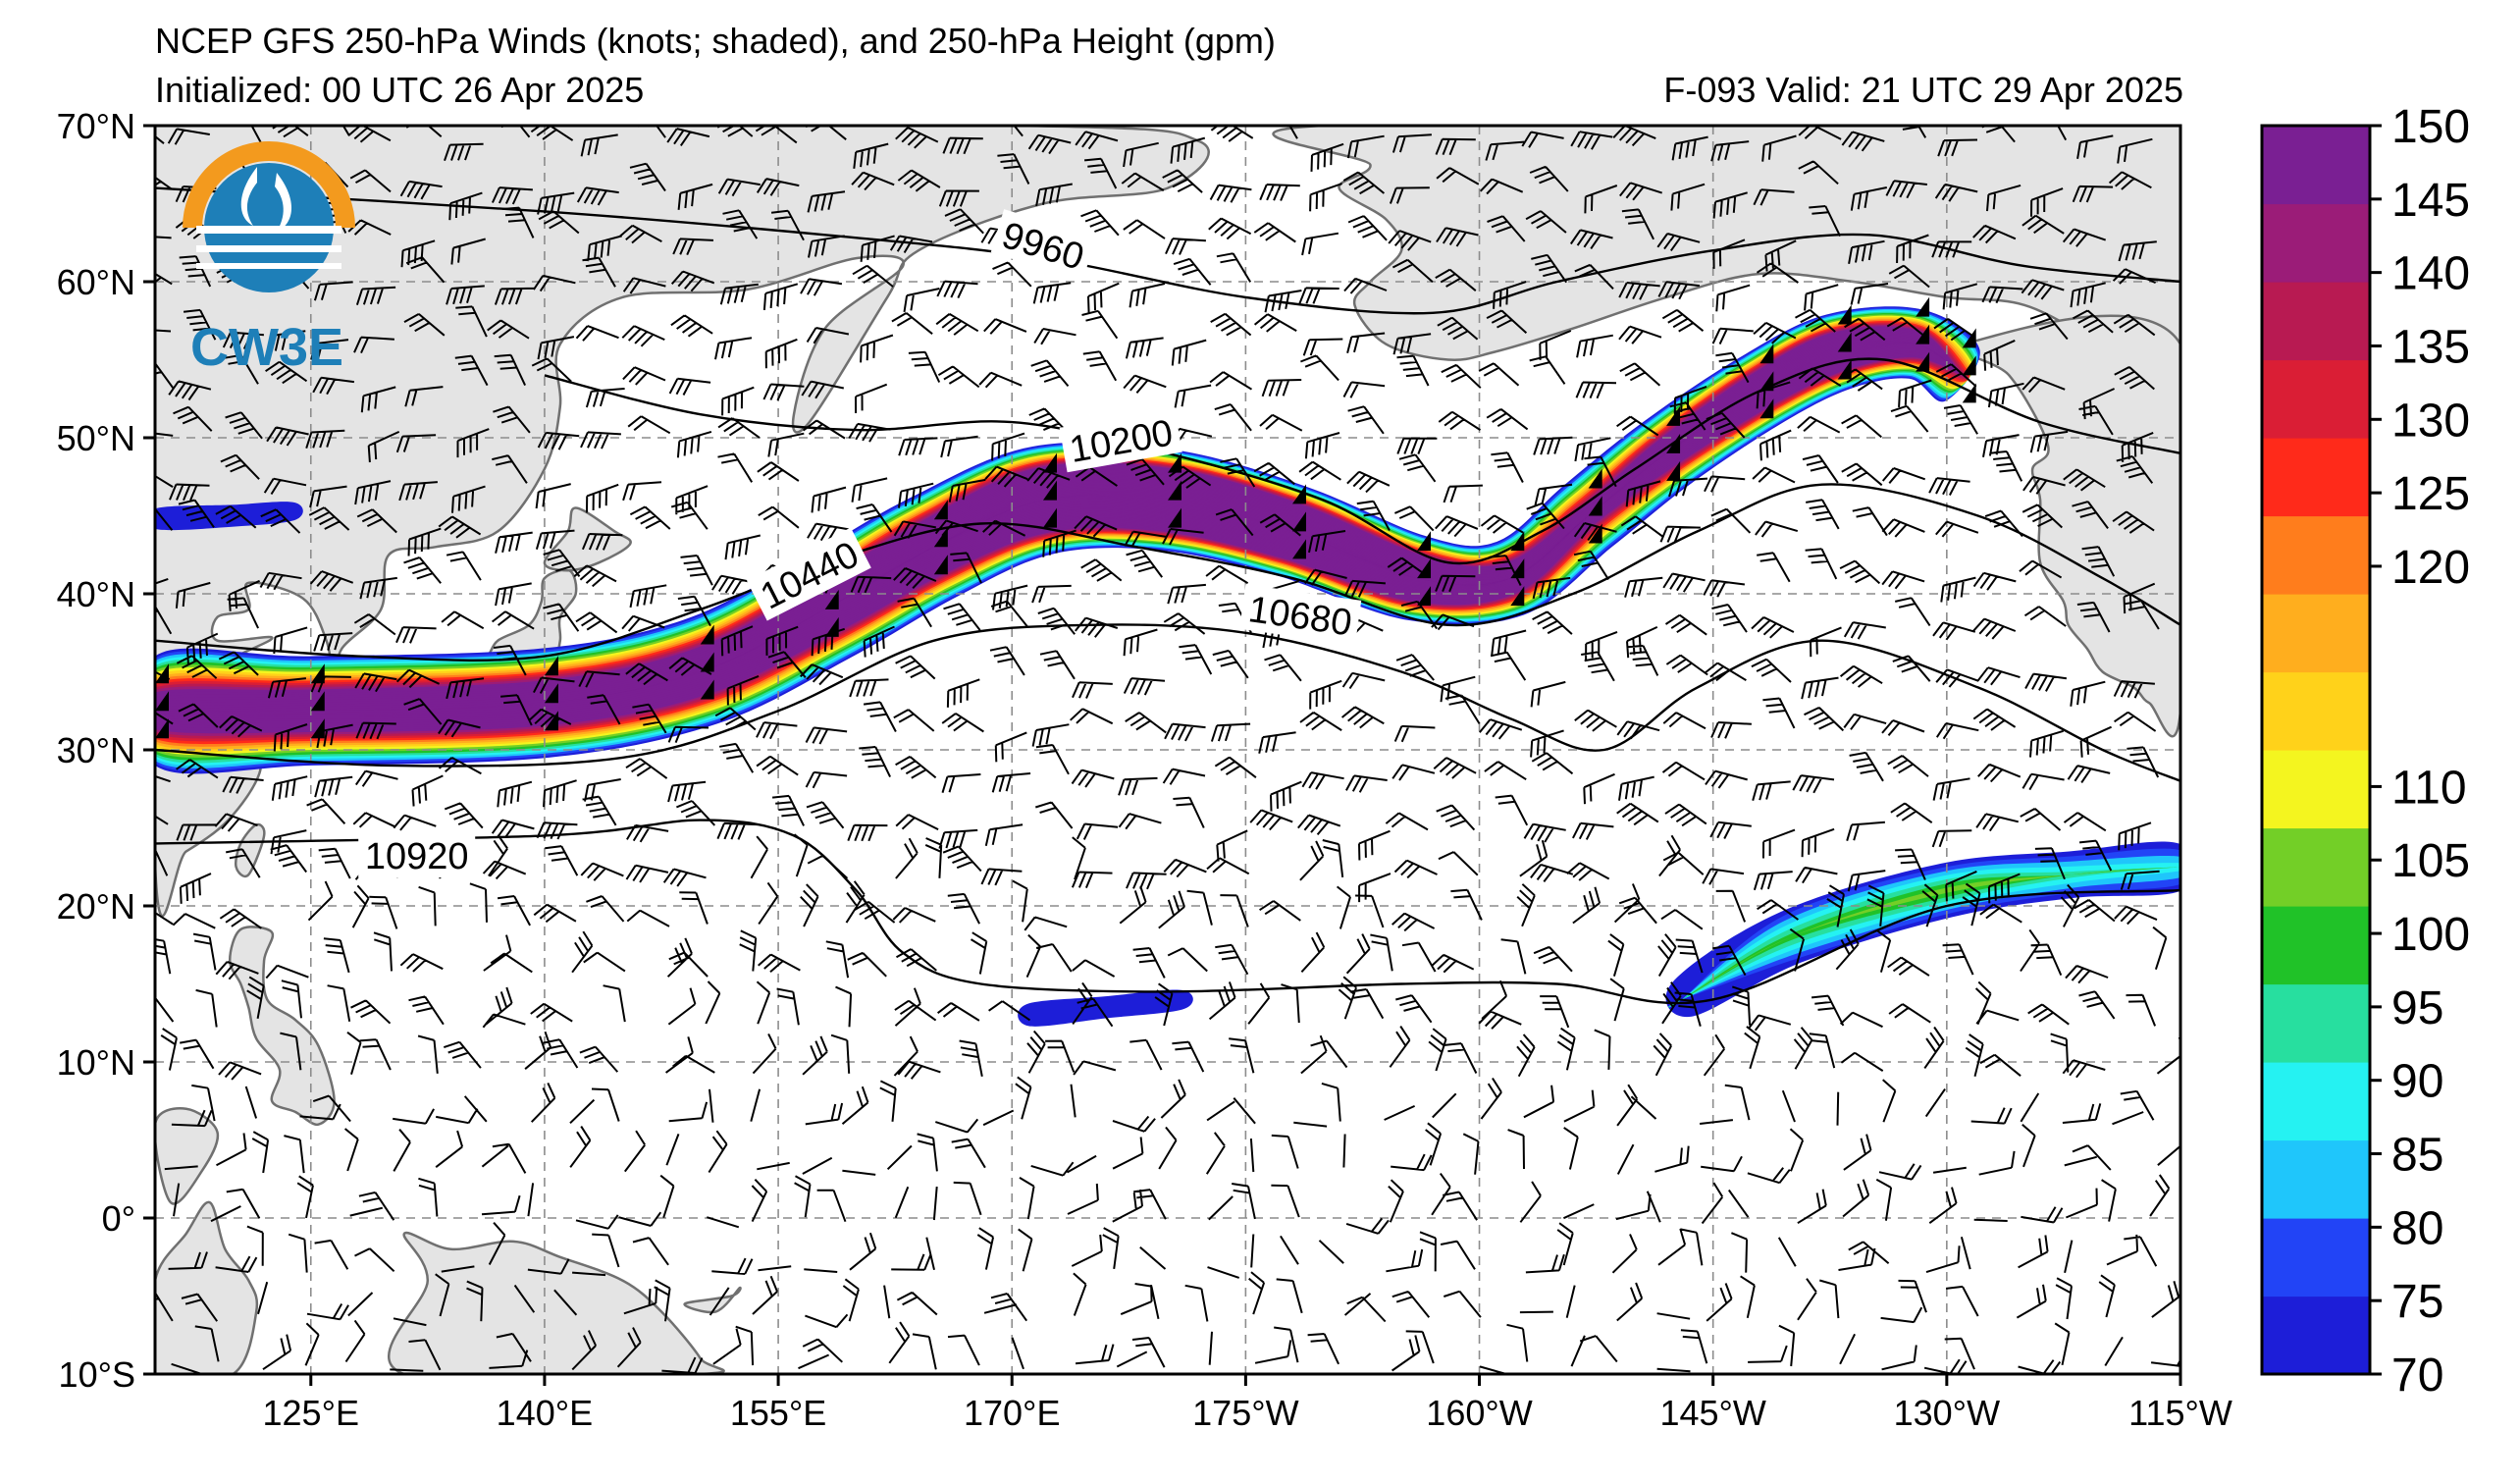 Image resolution: width=2520 pixels, height=1483 pixels. Describe the element at coordinates (2180, 1413) in the screenshot. I see `lon-tick-label: 115°W` at that location.